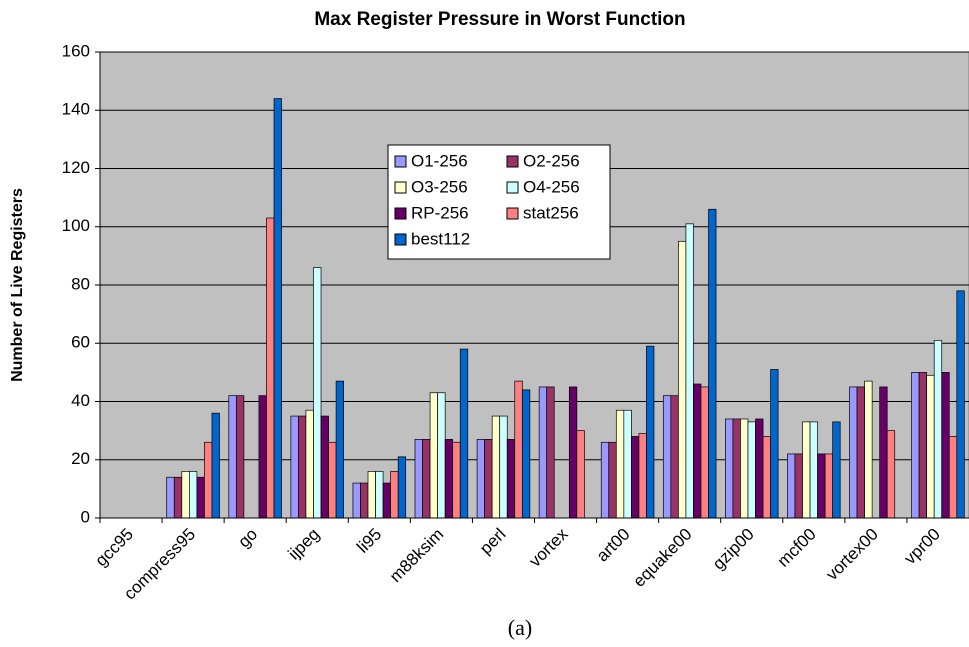 The height and width of the screenshot is (647, 969). I want to click on x-tick-label: ijpeg, so click(303, 544).